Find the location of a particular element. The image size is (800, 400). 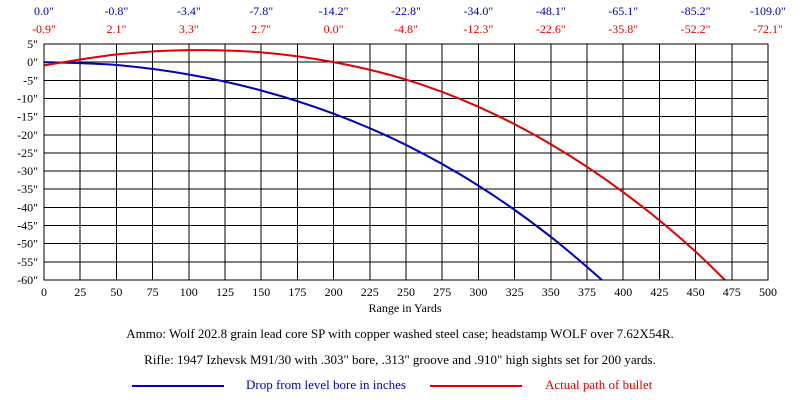

x-tick-label: 0 is located at coordinates (44, 292).